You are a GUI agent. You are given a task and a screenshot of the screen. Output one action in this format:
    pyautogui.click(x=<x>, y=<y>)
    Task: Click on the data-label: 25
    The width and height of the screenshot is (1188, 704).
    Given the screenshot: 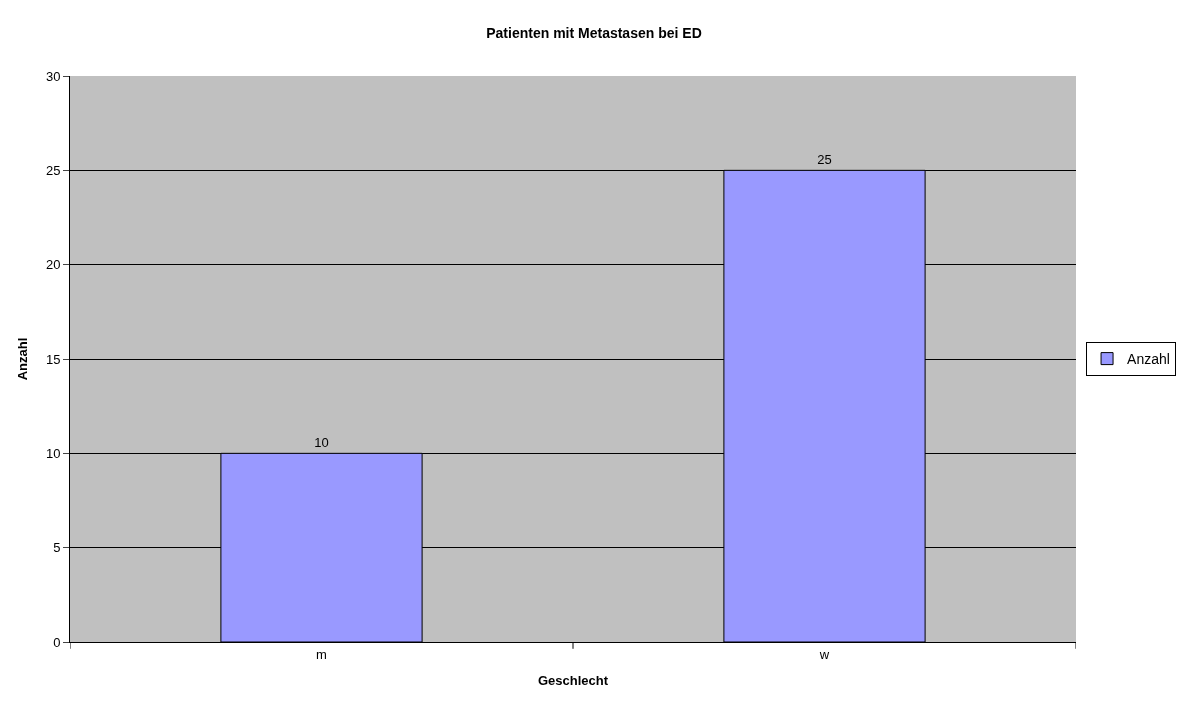 What is the action you would take?
    pyautogui.click(x=824, y=160)
    